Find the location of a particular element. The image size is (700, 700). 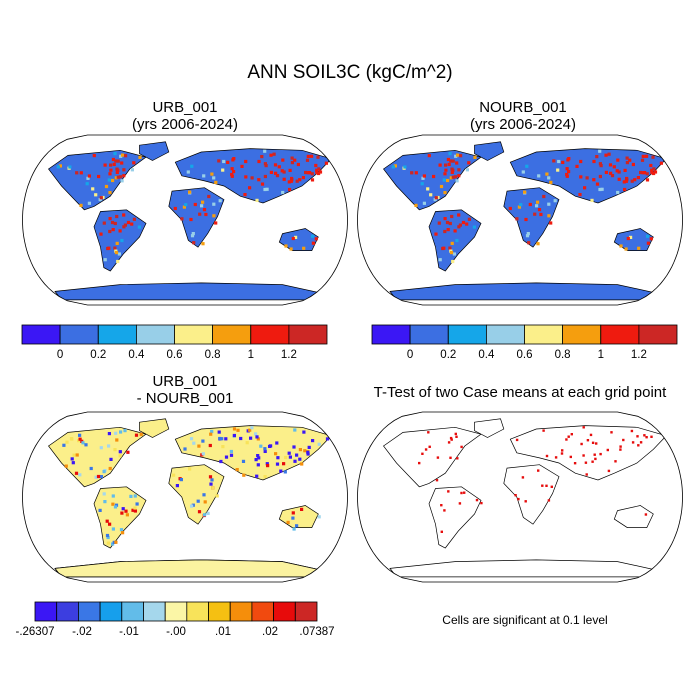

p1-greenland is located at coordinates (154, 151).